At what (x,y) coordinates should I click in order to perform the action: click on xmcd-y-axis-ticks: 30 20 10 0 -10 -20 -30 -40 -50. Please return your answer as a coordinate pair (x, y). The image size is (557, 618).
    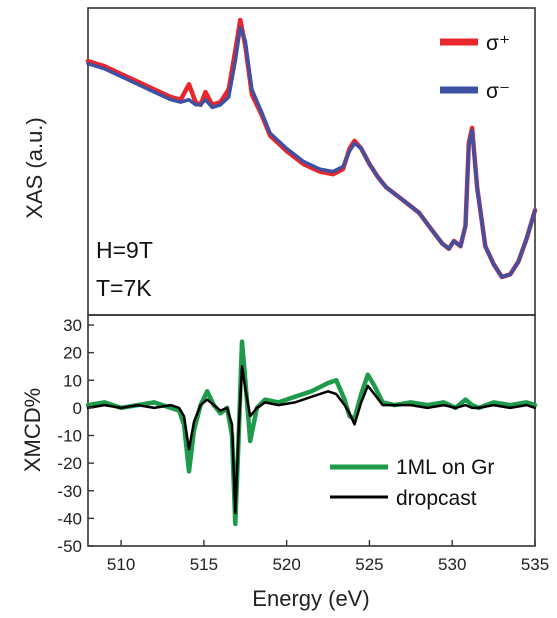
    Looking at the image, I should click on (75, 436).